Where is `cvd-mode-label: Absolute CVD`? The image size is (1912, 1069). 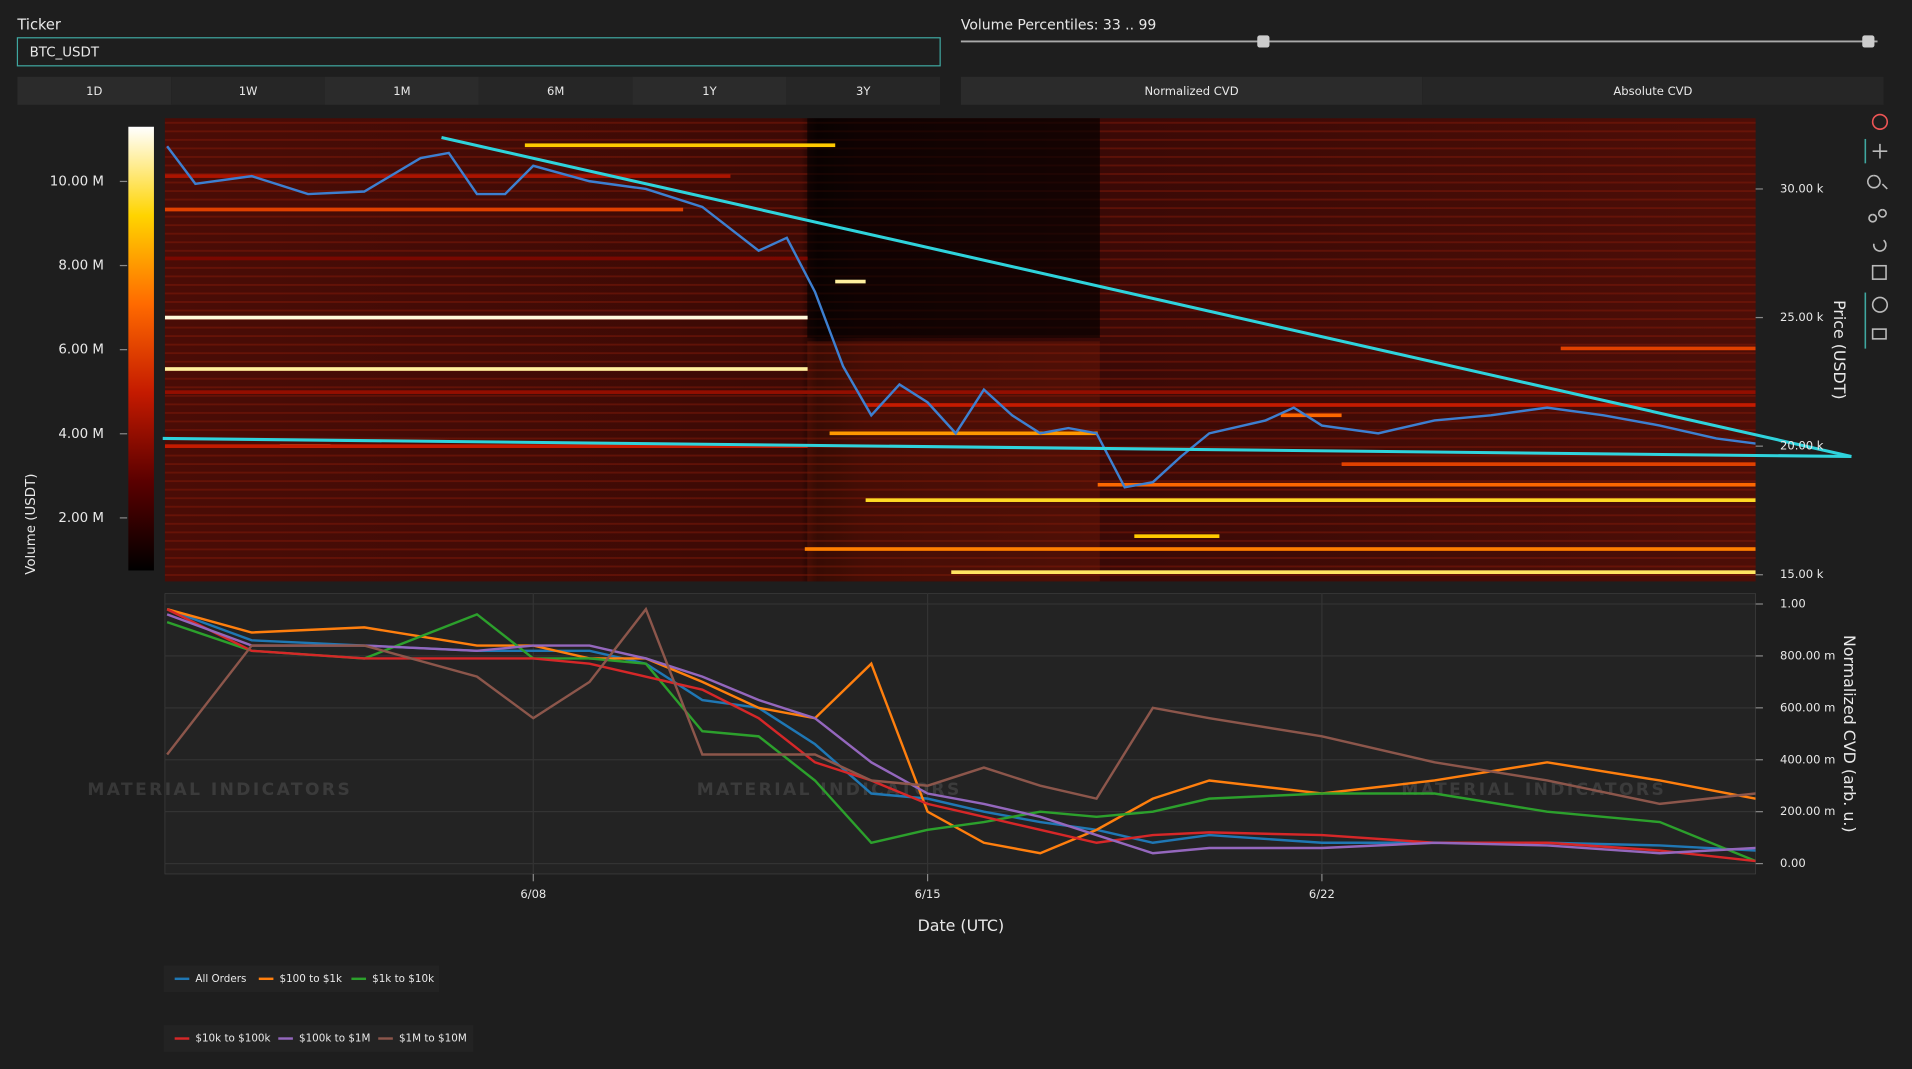
cvd-mode-label: Absolute CVD is located at coordinates (1652, 91).